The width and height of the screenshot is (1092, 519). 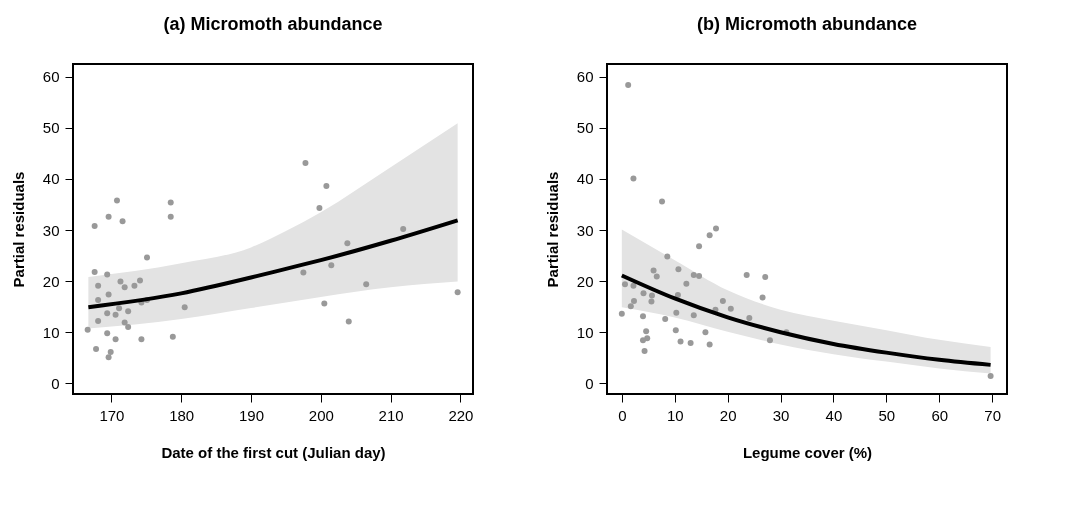 I want to click on x-tick-label: 220, so click(x=461, y=415).